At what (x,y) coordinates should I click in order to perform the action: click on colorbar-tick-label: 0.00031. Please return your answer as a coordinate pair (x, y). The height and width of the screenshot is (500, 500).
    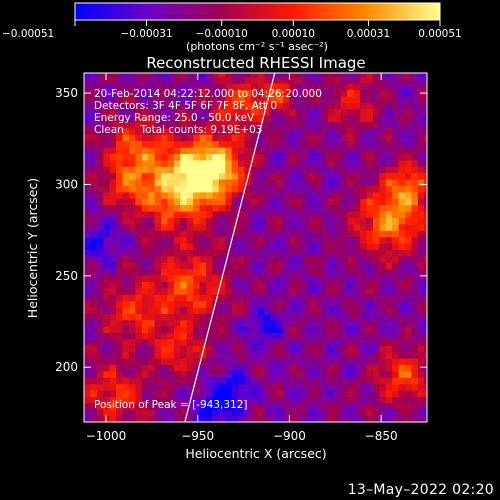
    Looking at the image, I should click on (368, 34).